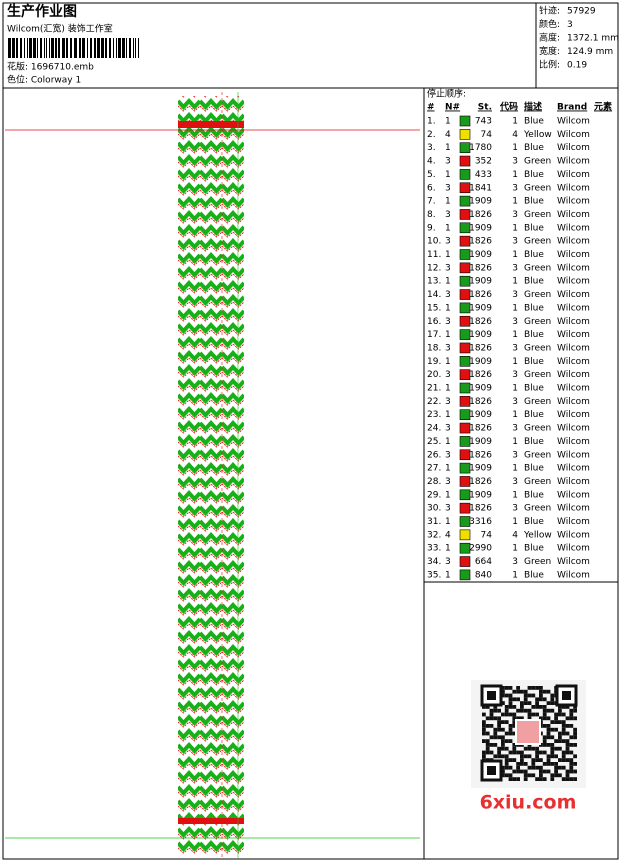 This screenshot has height=865, width=620. I want to click on cell: 11., so click(434, 255).